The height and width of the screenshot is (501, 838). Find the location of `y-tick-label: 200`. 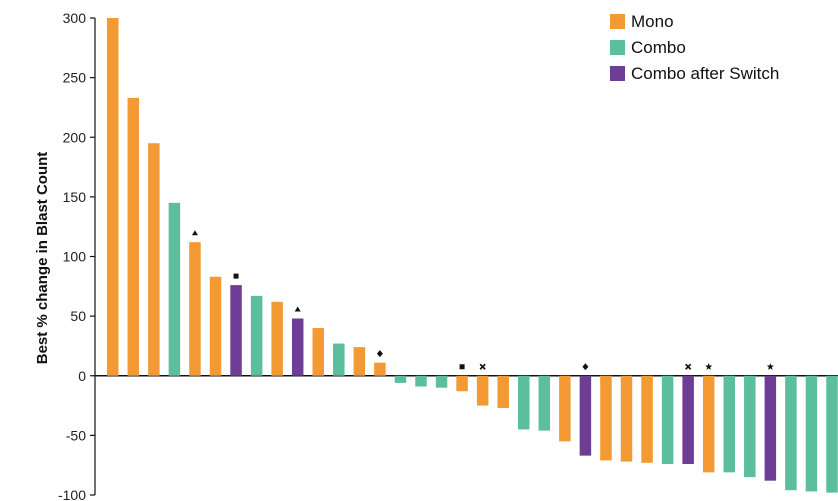

y-tick-label: 200 is located at coordinates (75, 137).